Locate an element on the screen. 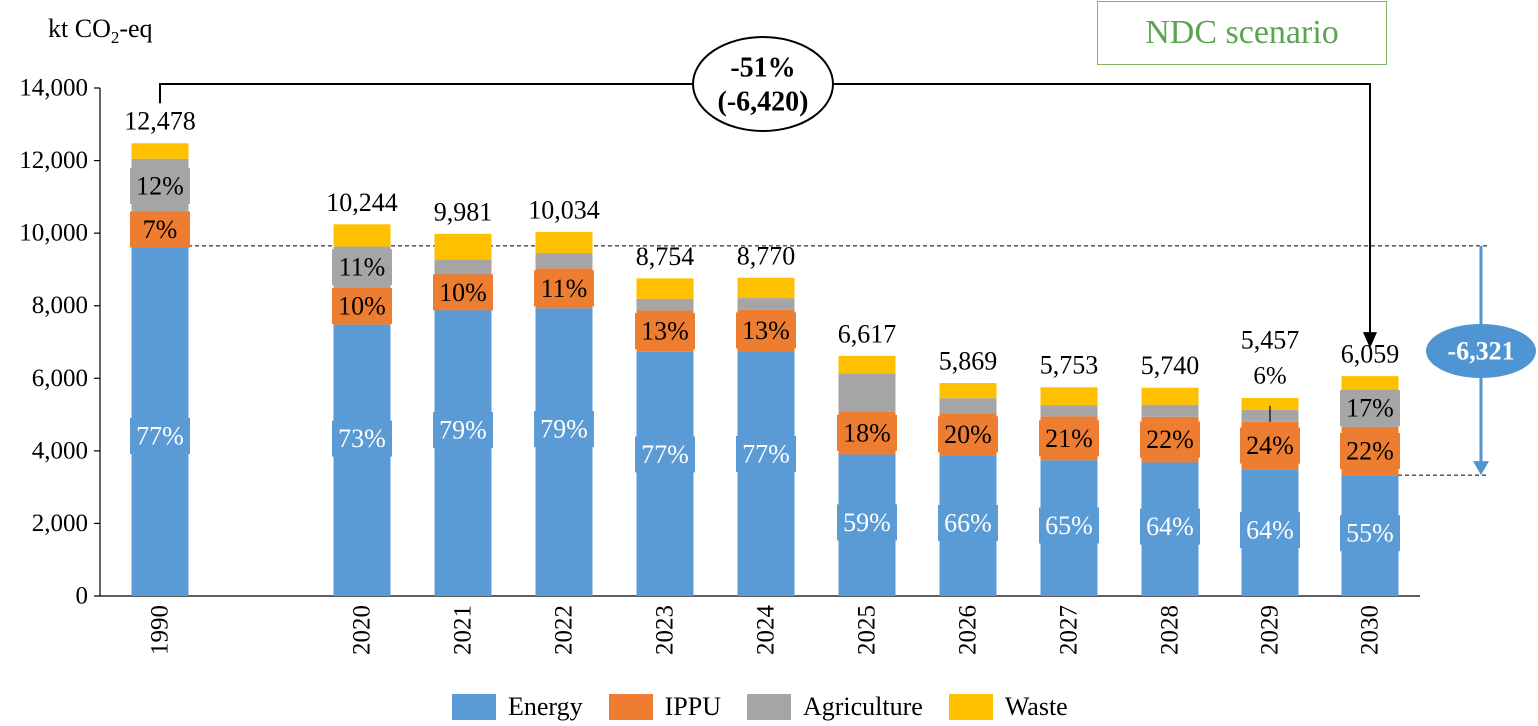  pct-label-ippu-2026: 20% is located at coordinates (968, 434).